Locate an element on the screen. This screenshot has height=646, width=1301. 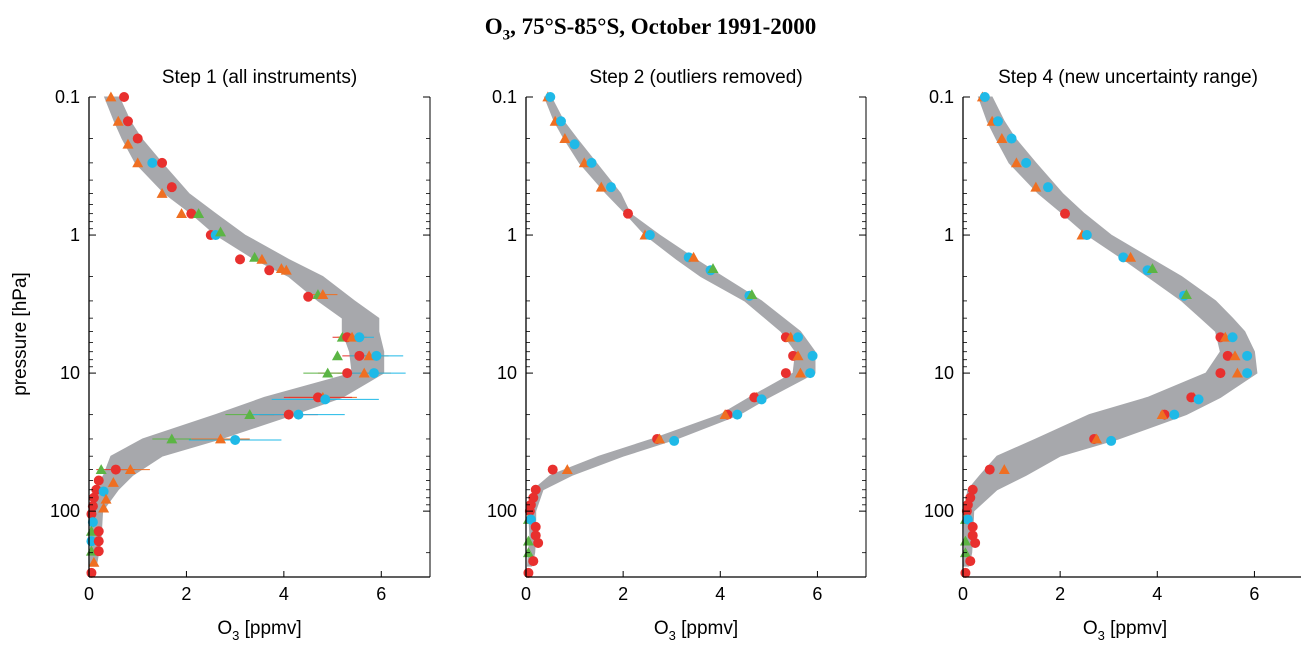
figure-title: O3, 75°S-85°S, October 1991-2000 is located at coordinates (650, 29).